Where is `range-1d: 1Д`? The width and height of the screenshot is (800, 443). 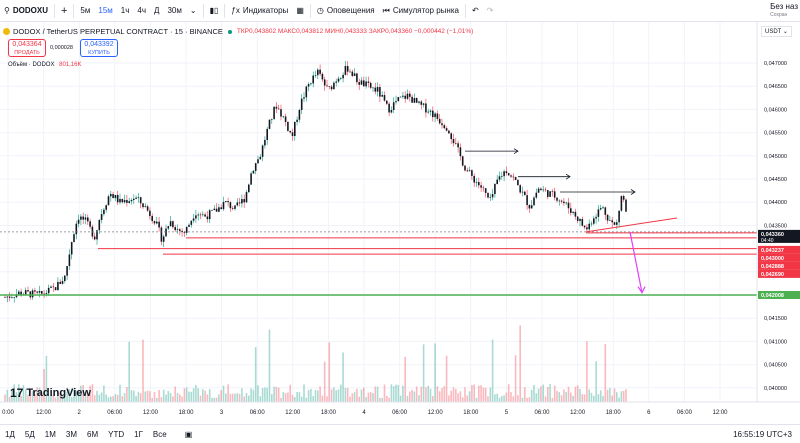
range-1d: 1Д is located at coordinates (10, 434).